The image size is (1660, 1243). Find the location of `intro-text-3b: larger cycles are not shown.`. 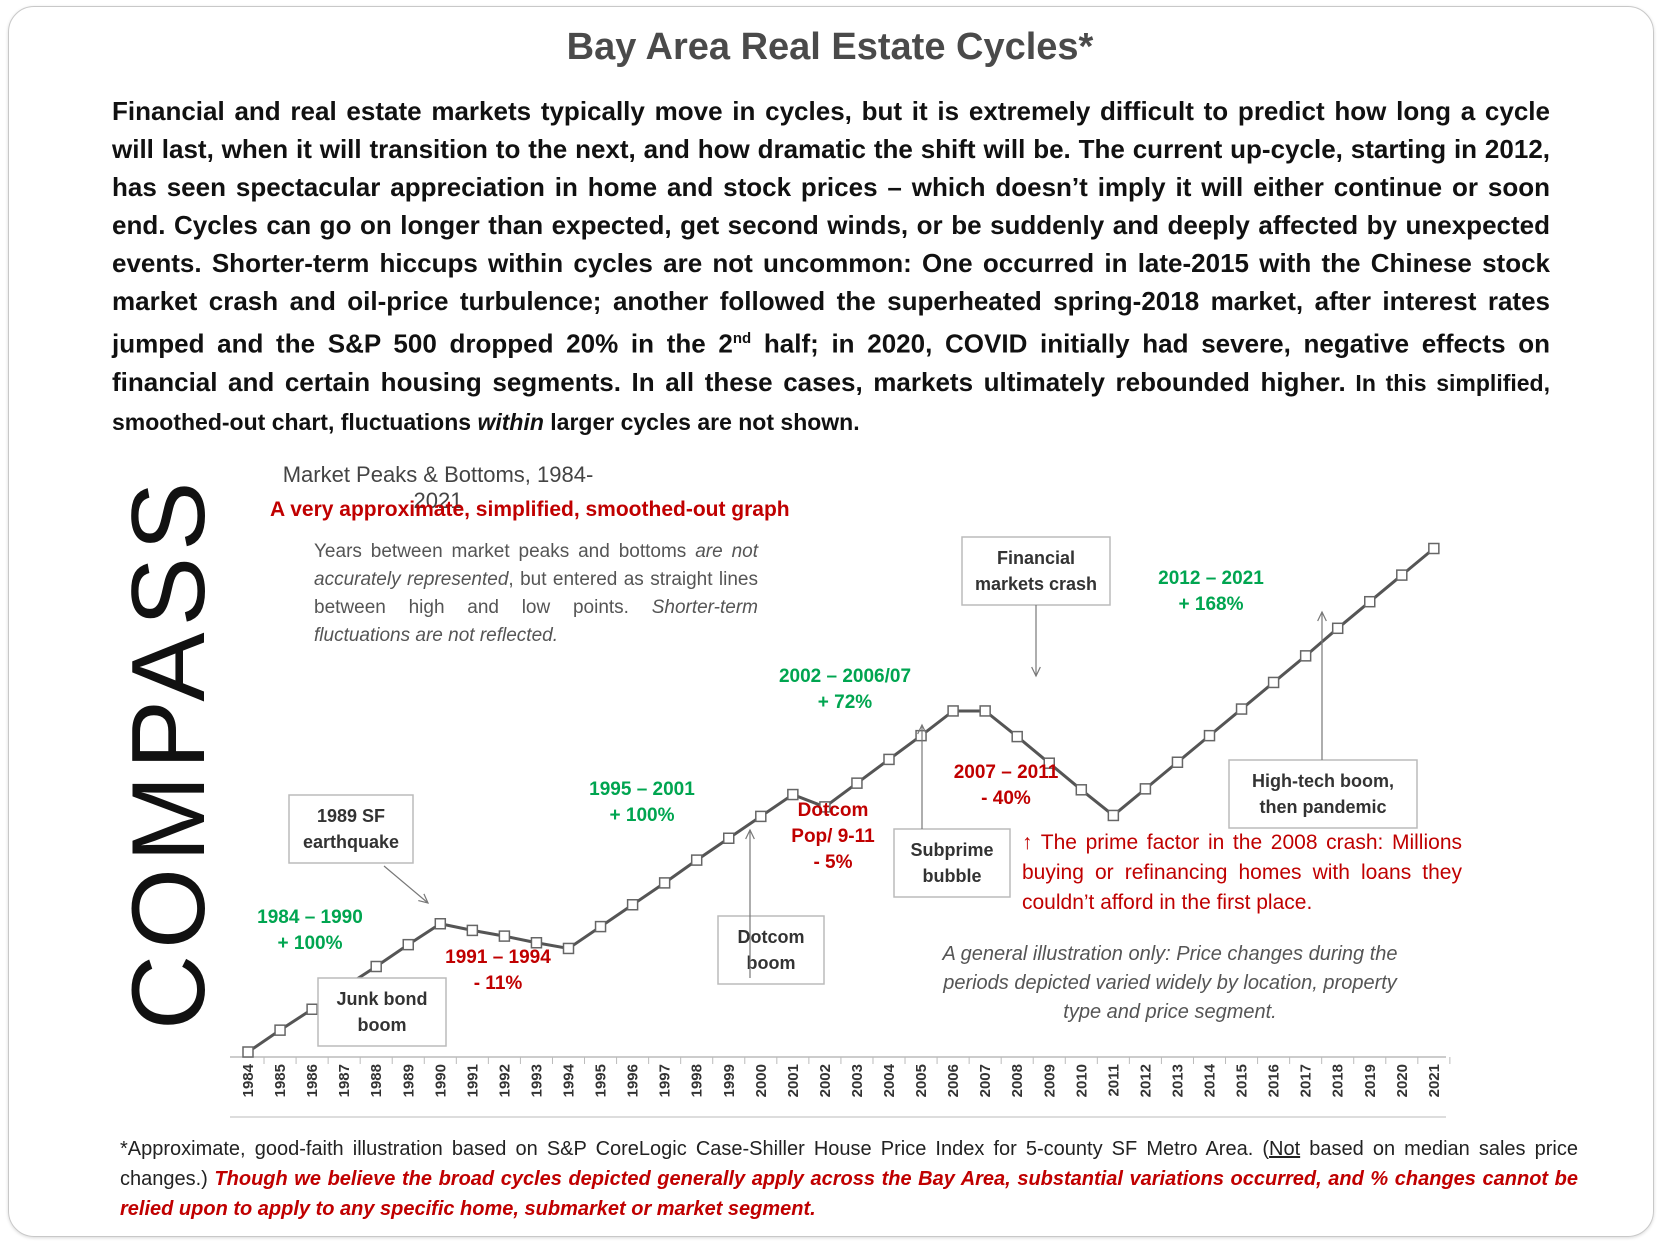

intro-text-3b: larger cycles are not shown. is located at coordinates (701, 421).